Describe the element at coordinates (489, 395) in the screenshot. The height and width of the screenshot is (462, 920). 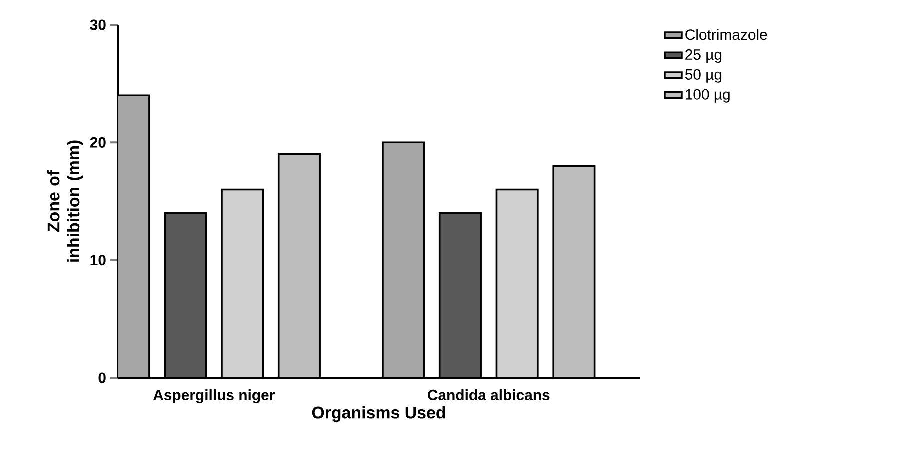
I see `x-tick-label: Candida albicans` at that location.